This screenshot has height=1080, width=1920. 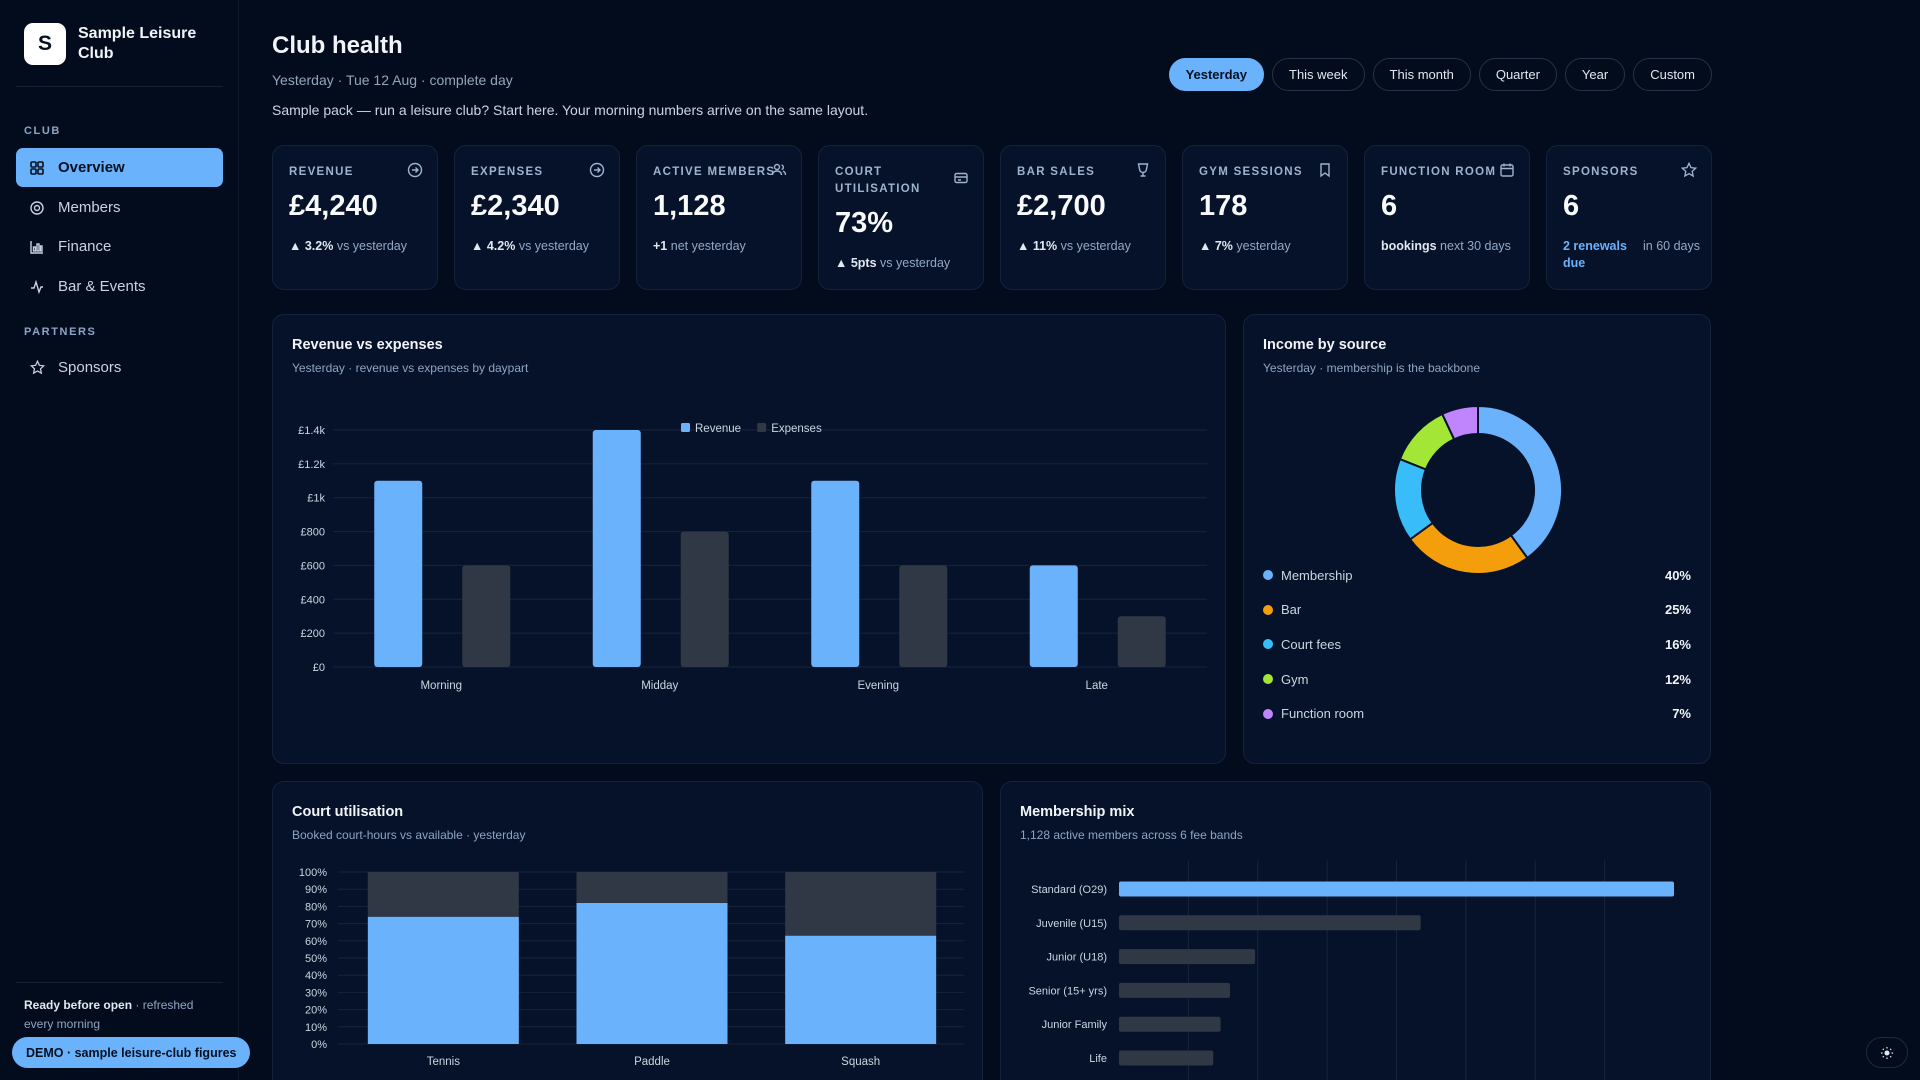 I want to click on legend-item: Bar 25%, so click(x=1477, y=610).